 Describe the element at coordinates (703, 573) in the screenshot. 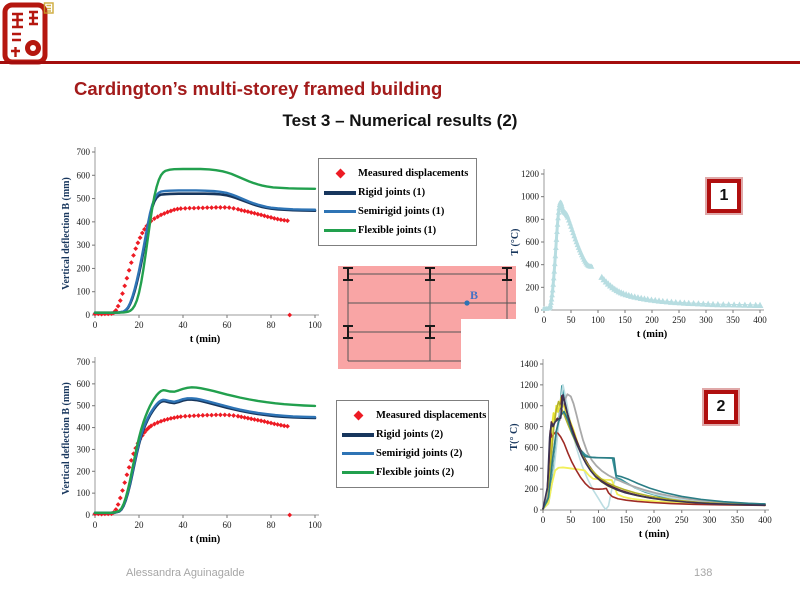

I see `footer-page-number: 138` at that location.